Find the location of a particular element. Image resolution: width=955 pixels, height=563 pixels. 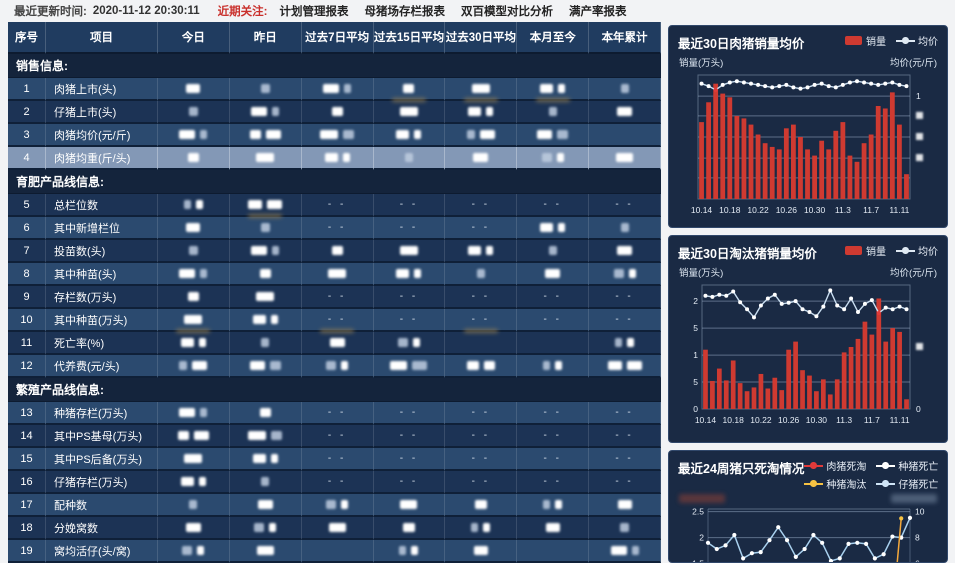

row-number: 11 is located at coordinates (27, 343).